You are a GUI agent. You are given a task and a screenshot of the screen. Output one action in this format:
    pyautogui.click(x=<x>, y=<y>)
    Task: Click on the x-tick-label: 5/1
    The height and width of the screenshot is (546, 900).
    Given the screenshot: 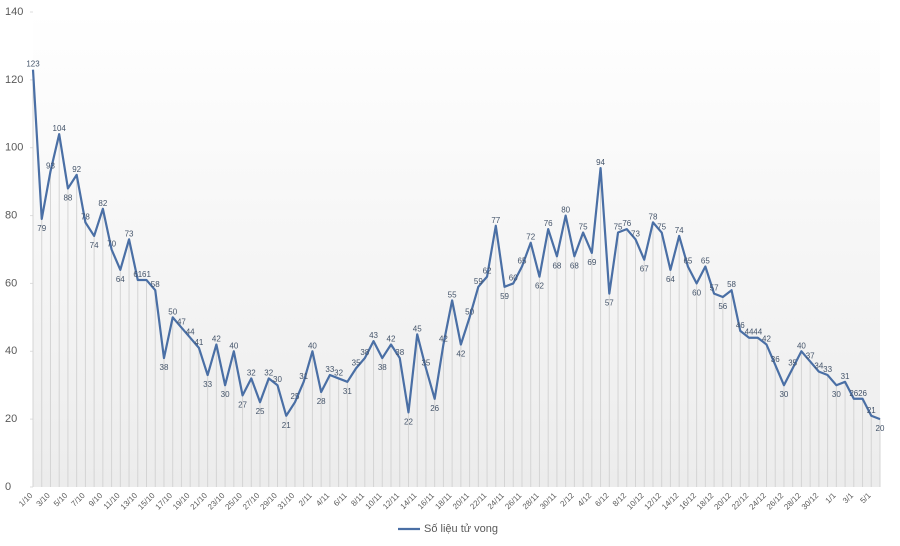 What is the action you would take?
    pyautogui.click(x=865, y=498)
    